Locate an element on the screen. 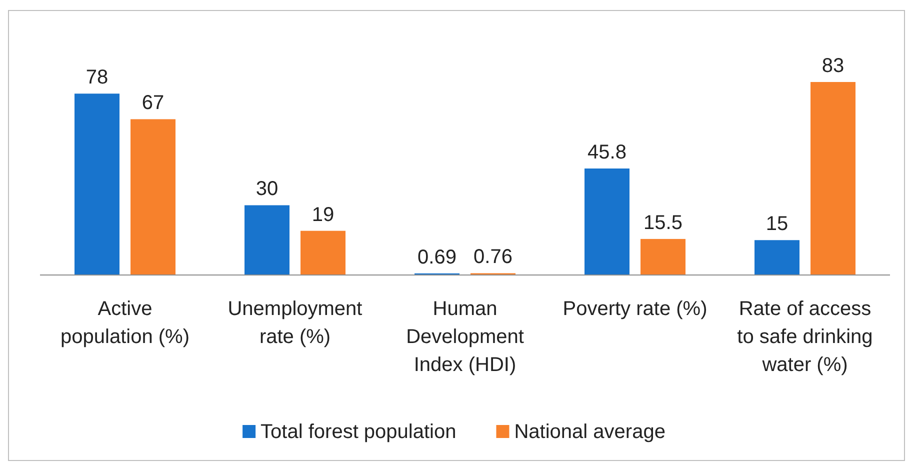 The width and height of the screenshot is (908, 464). data-label: 30 is located at coordinates (267, 189).